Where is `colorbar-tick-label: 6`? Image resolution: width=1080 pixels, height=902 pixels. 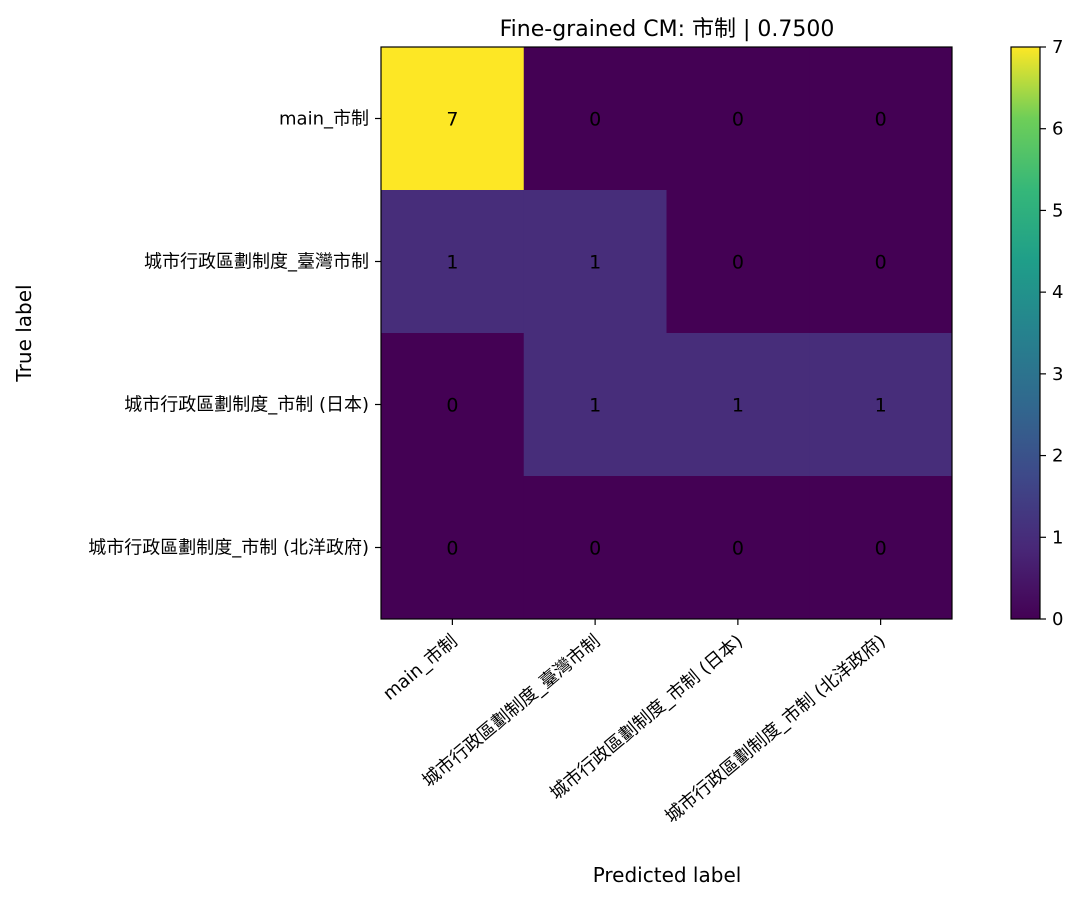
colorbar-tick-label: 6 is located at coordinates (1057, 129).